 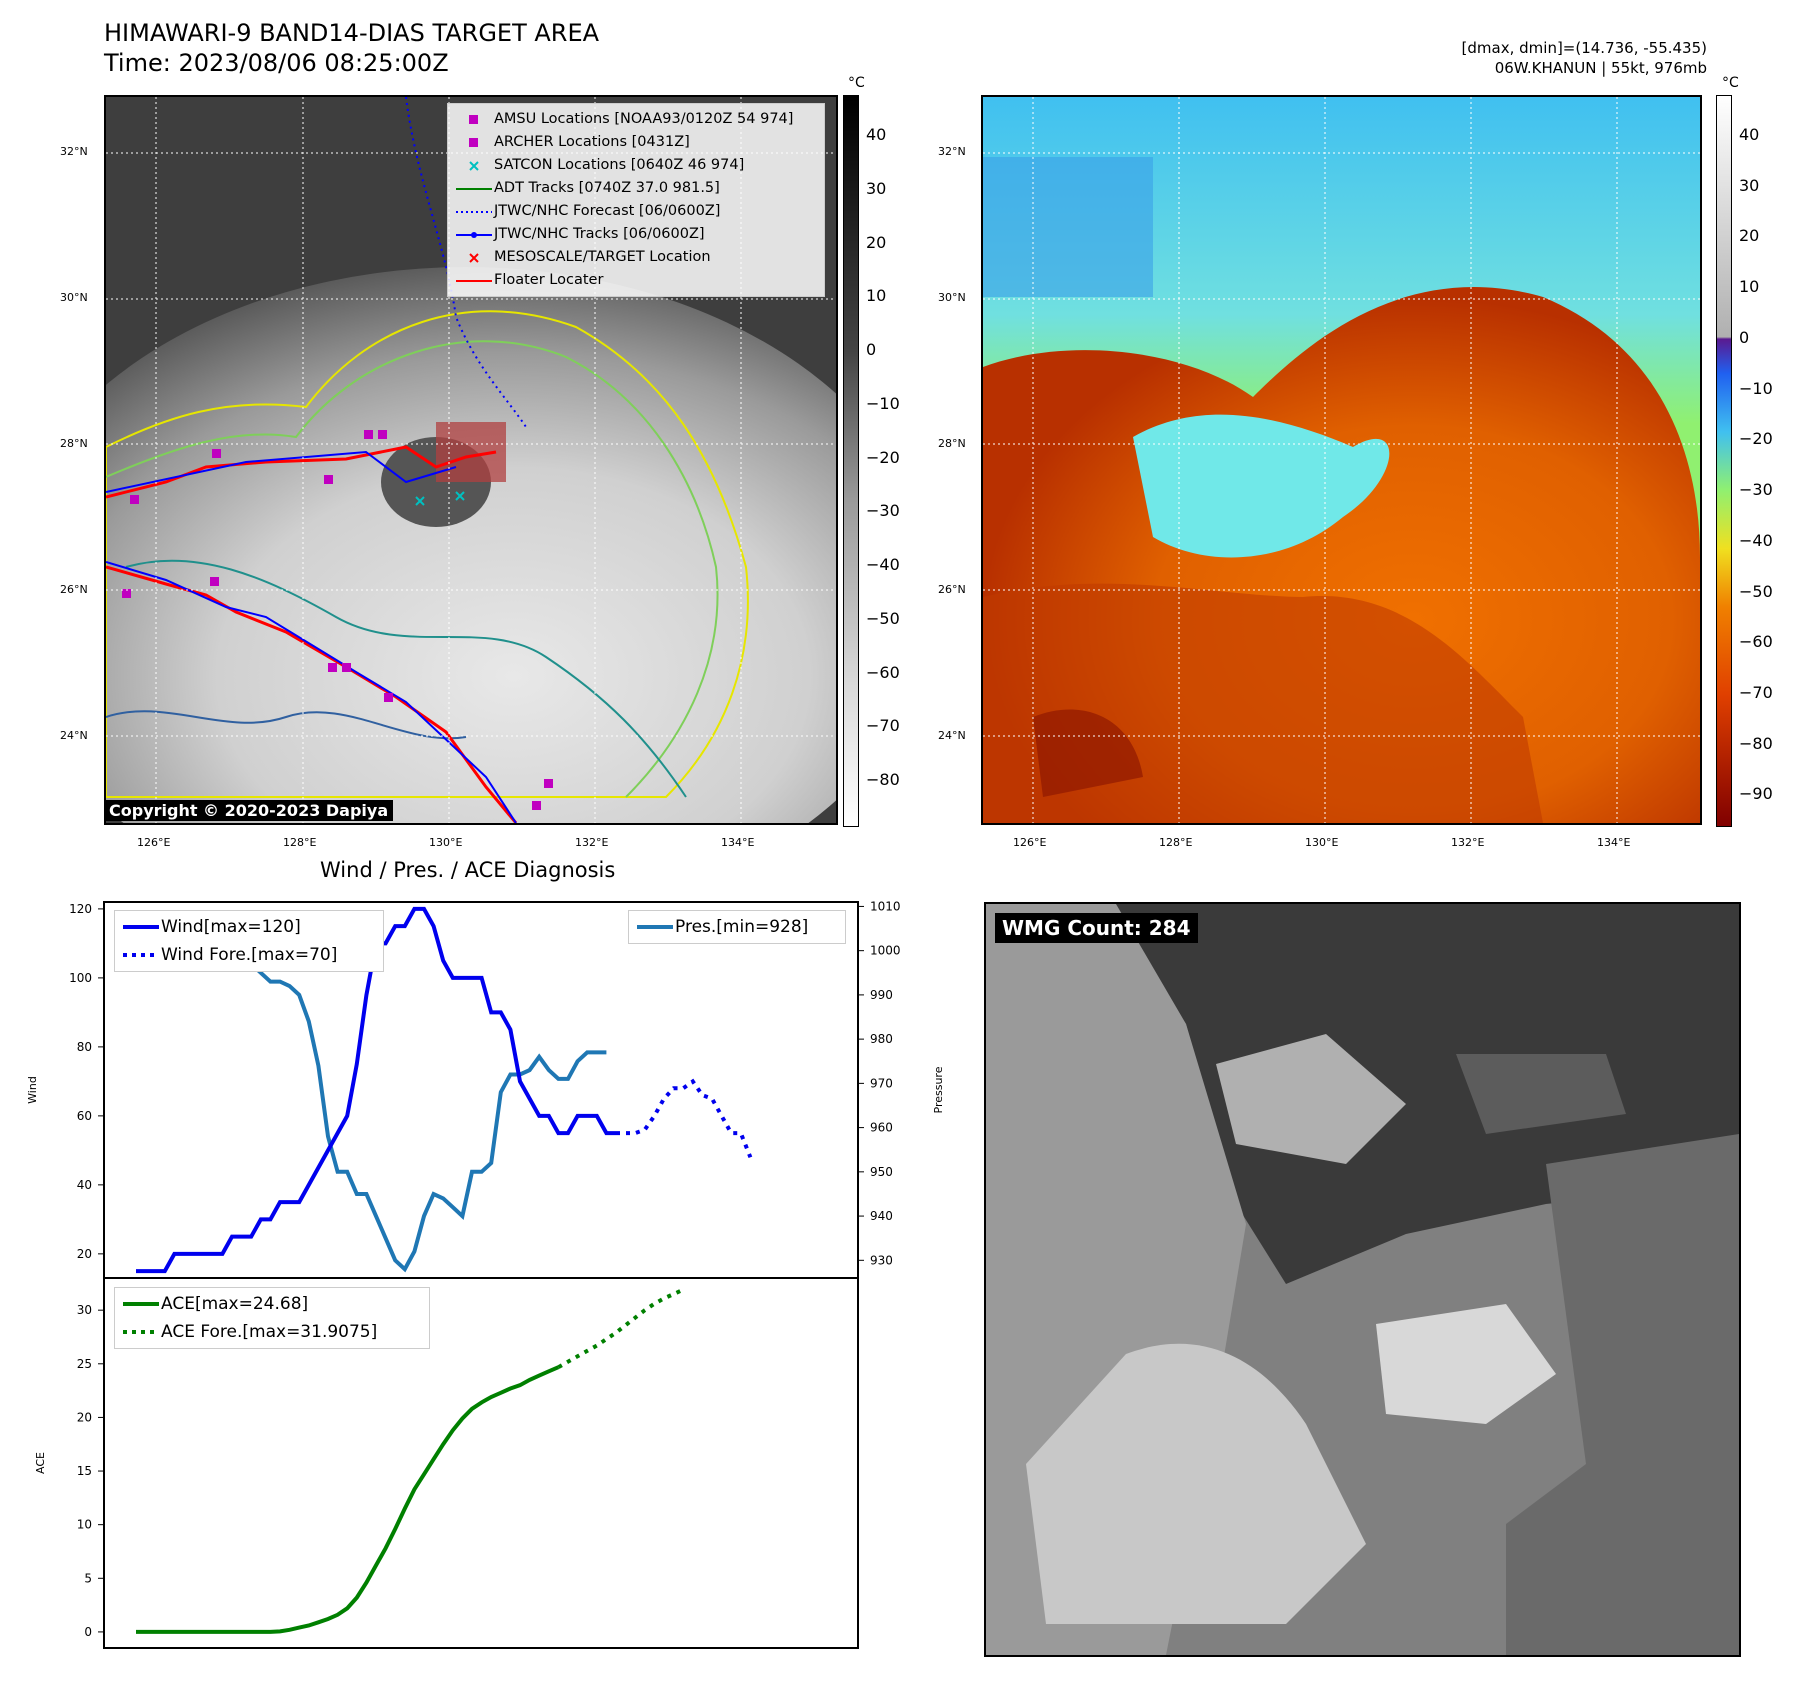 I want to click on colorbar-left-unit: °C, so click(x=856, y=83).